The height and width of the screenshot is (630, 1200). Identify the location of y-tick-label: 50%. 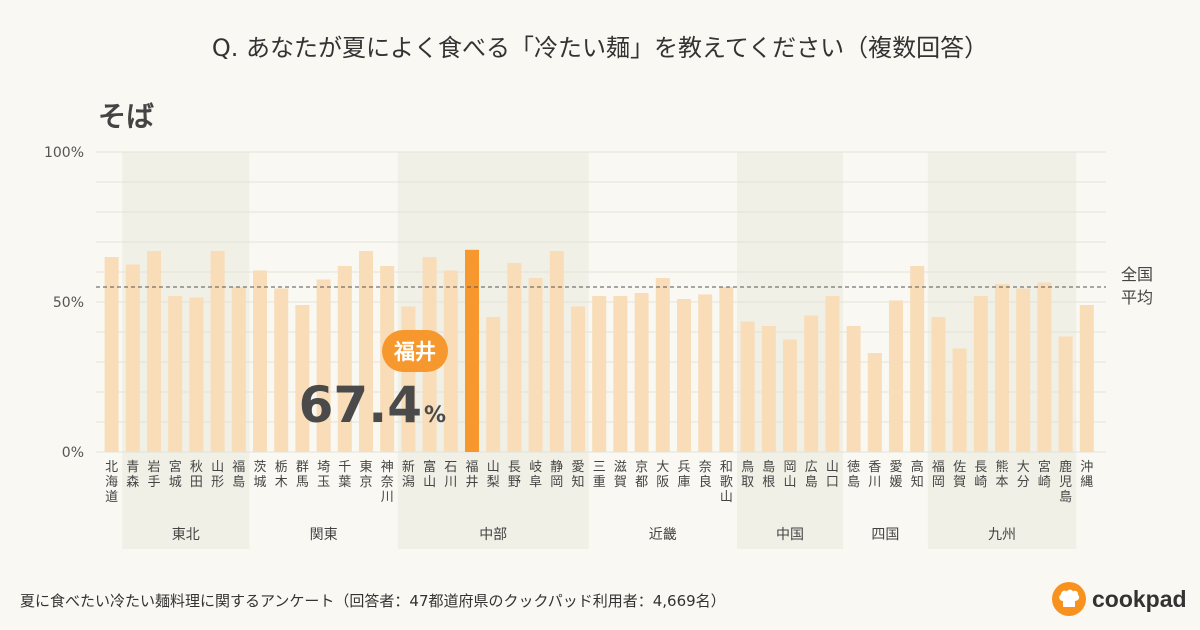
(68, 303).